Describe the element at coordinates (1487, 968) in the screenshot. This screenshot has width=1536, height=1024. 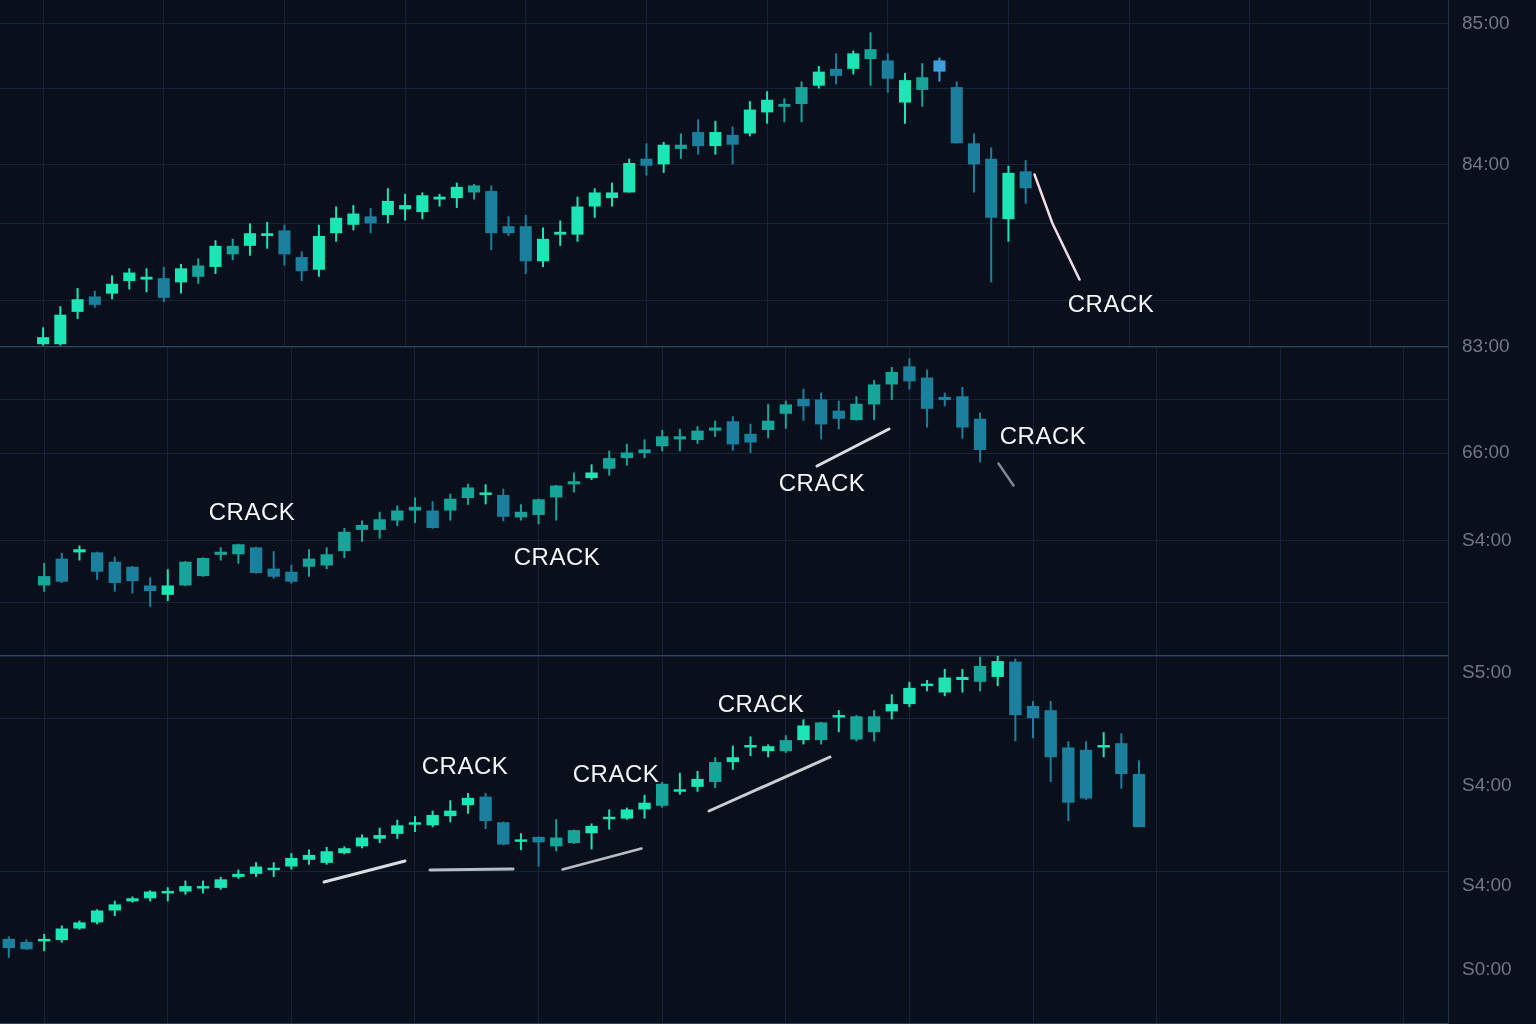
I see `text: S0:00` at that location.